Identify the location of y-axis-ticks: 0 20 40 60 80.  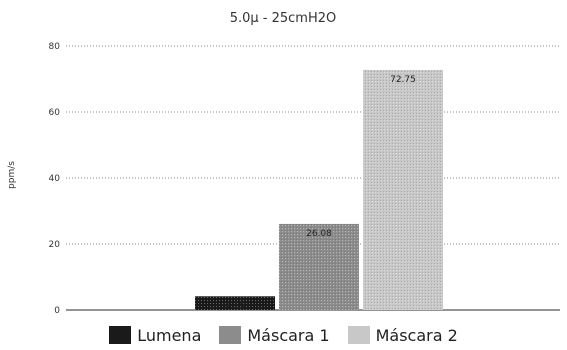
(55, 179).